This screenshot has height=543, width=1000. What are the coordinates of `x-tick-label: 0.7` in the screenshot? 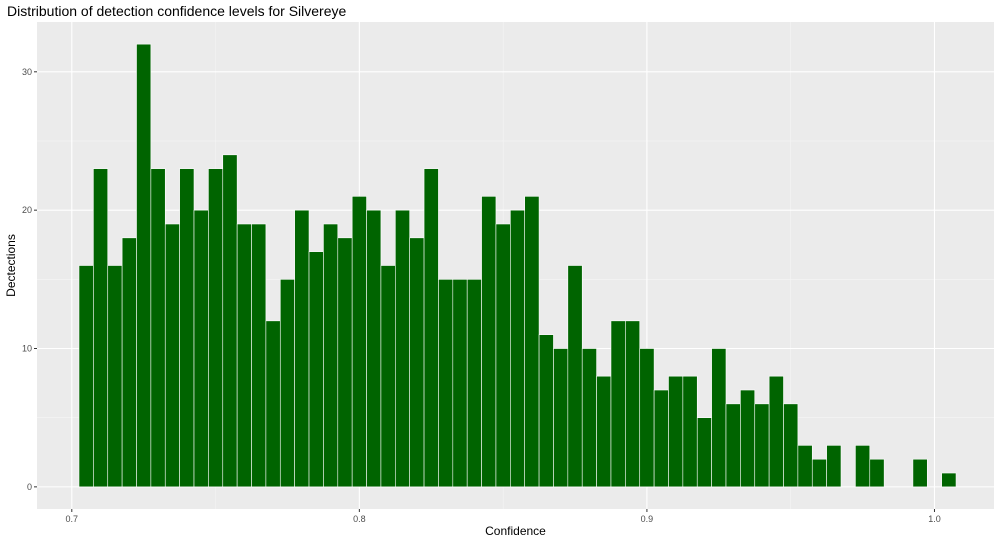 It's located at (72, 519).